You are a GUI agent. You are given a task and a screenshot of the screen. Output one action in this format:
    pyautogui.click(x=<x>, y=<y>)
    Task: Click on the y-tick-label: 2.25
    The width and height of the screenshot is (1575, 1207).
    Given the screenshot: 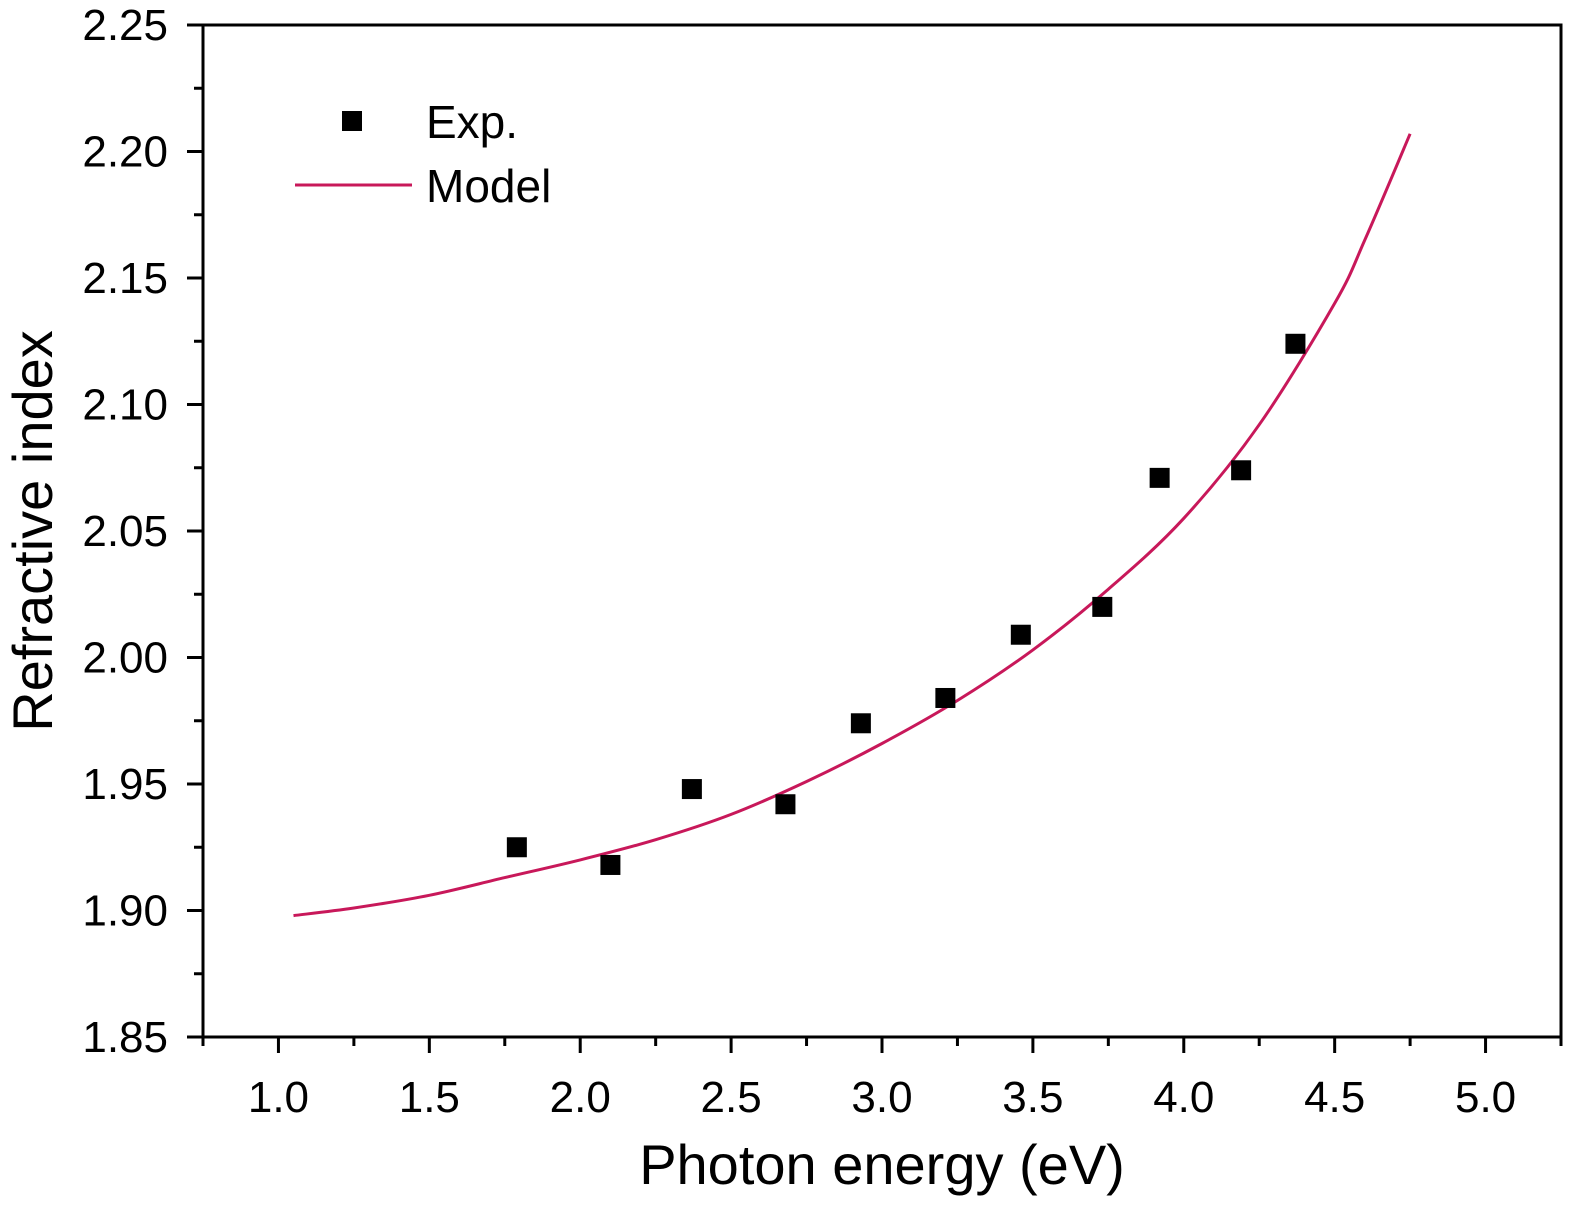 What is the action you would take?
    pyautogui.click(x=125, y=25)
    